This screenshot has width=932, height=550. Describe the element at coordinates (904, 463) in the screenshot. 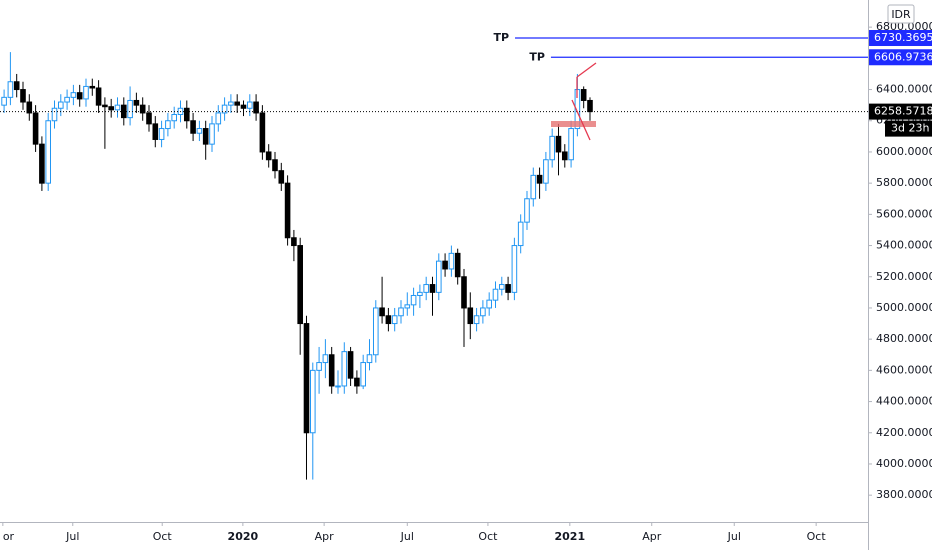

I see `y-tick-label: 4000.0000` at that location.